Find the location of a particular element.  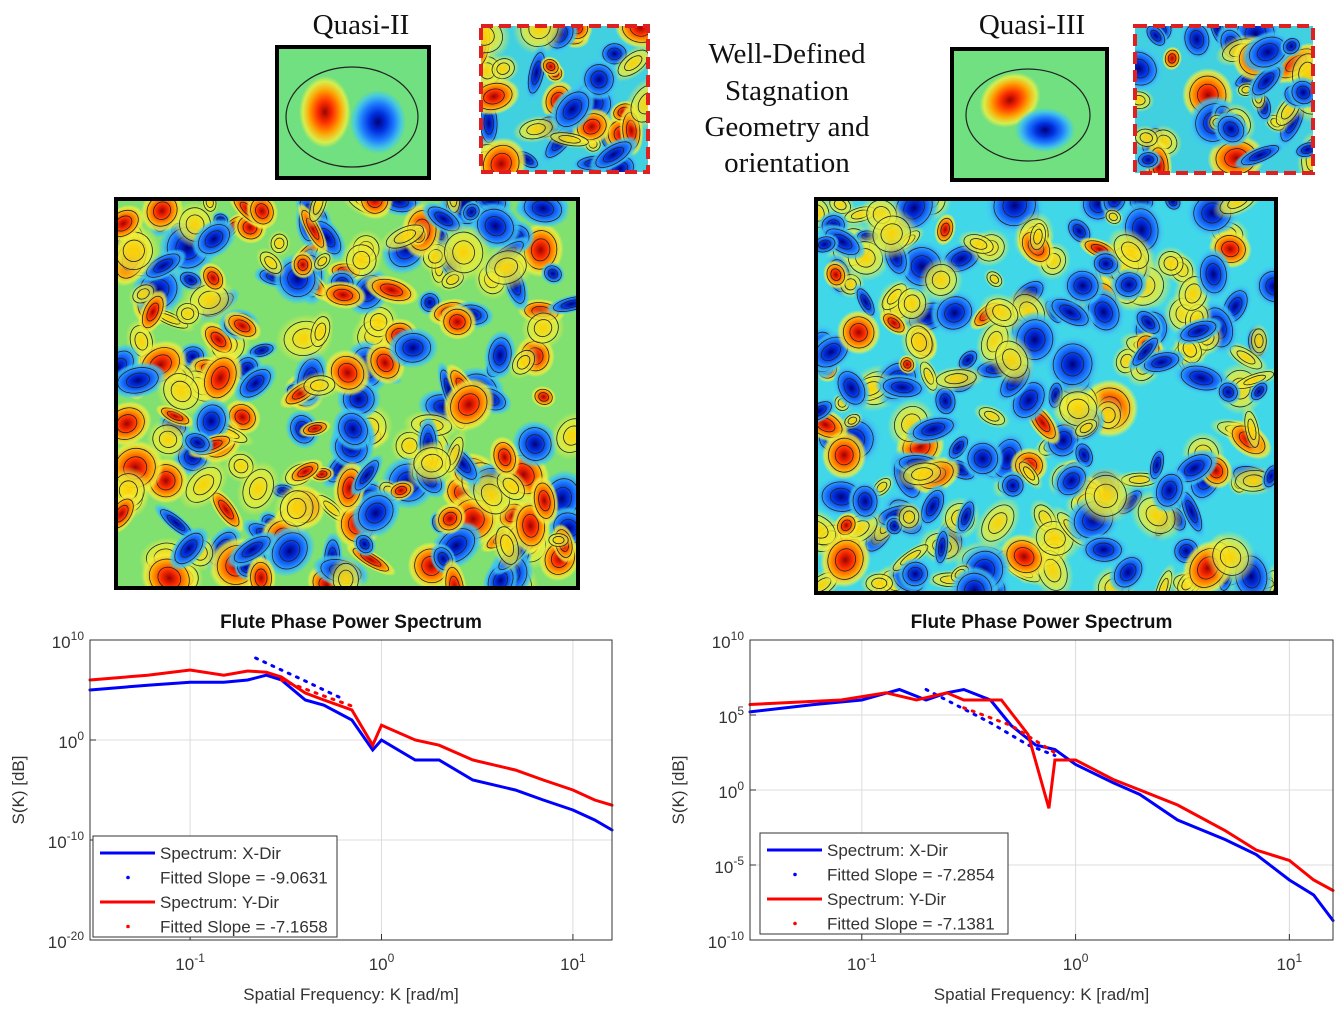

x-tick-label: 10⁻¹ is located at coordinates (190, 962).